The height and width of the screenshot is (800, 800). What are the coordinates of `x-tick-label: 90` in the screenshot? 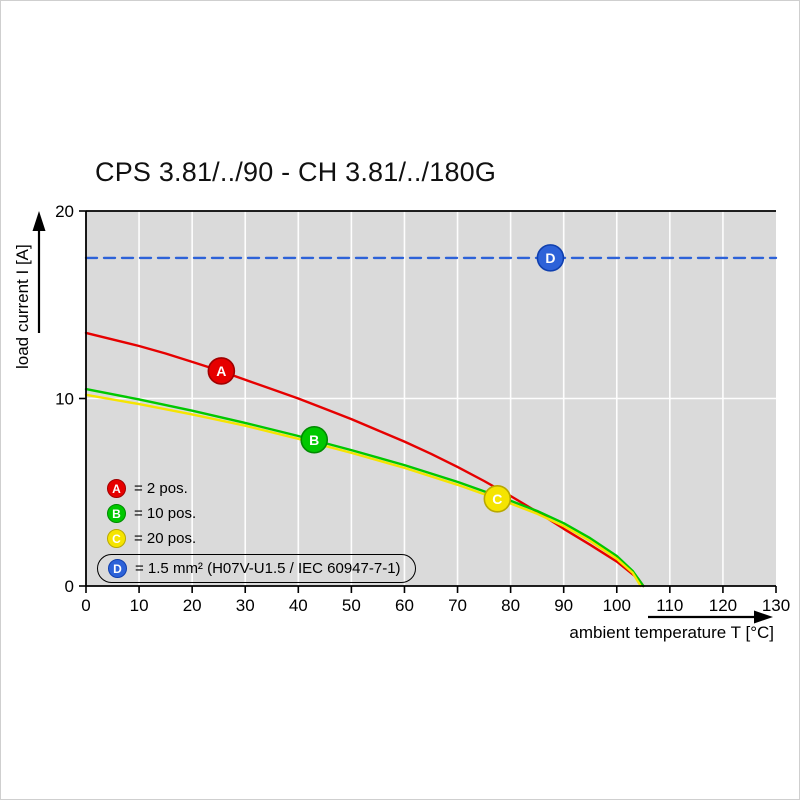 It's located at (563, 605).